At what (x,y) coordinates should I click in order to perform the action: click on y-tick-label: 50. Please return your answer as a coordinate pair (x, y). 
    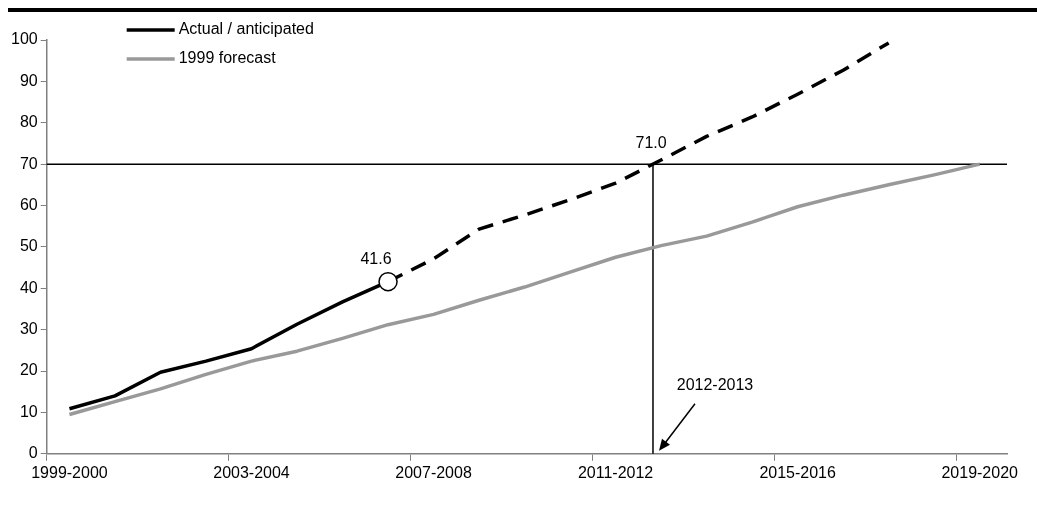
    Looking at the image, I should click on (28, 246).